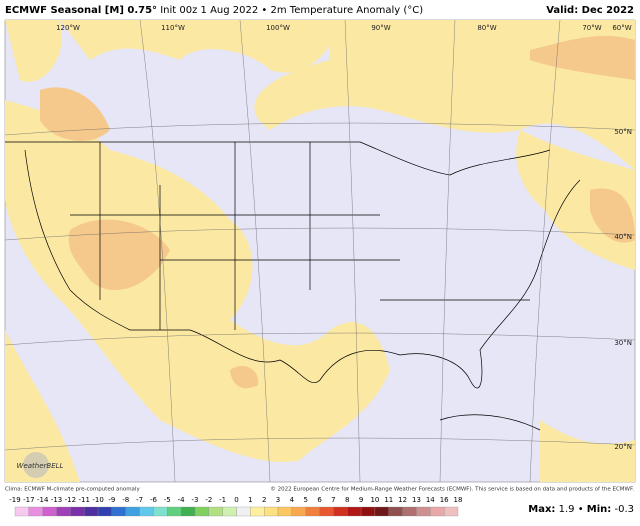 This screenshot has width=640, height=526. Describe the element at coordinates (590, 10) in the screenshot. I see `valid-date: Valid: Dec 2022` at that location.